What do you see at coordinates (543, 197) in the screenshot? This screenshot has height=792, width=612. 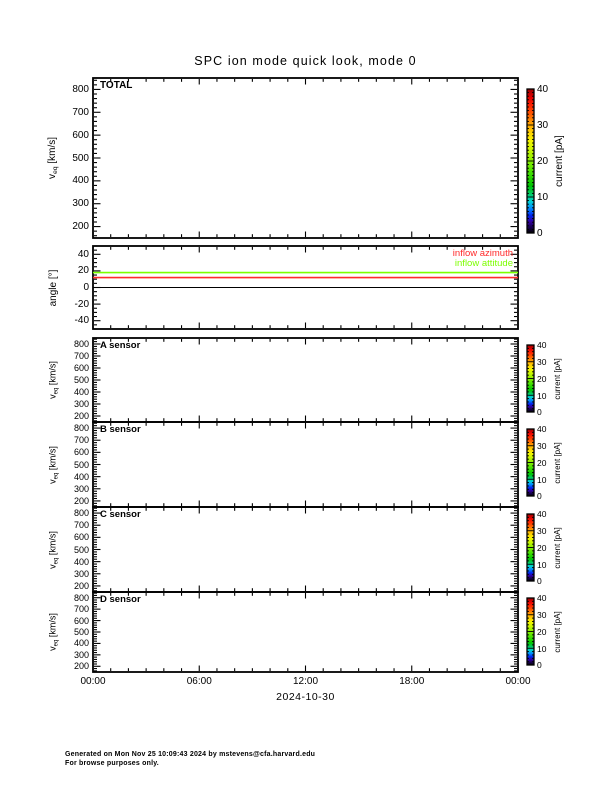 I see `colorbar-tick-label-total: 10` at bounding box center [543, 197].